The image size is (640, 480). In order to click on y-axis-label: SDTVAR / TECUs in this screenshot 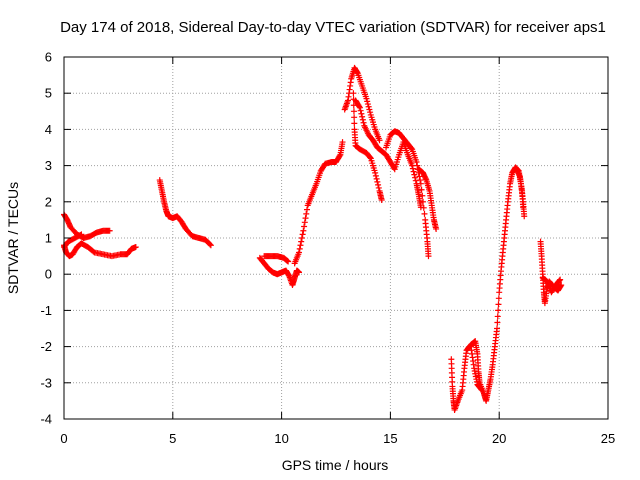, I will do `click(13, 238)`.